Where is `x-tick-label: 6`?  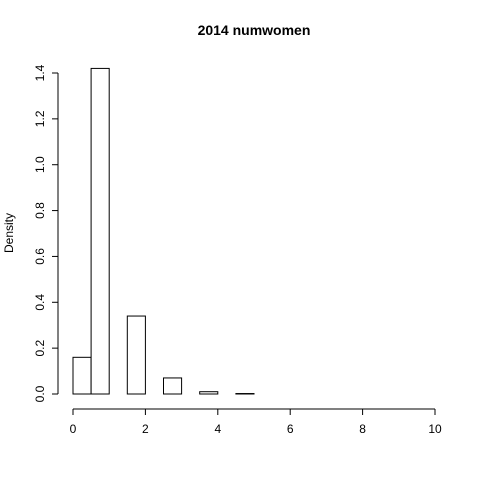 x-tick-label: 6 is located at coordinates (290, 429).